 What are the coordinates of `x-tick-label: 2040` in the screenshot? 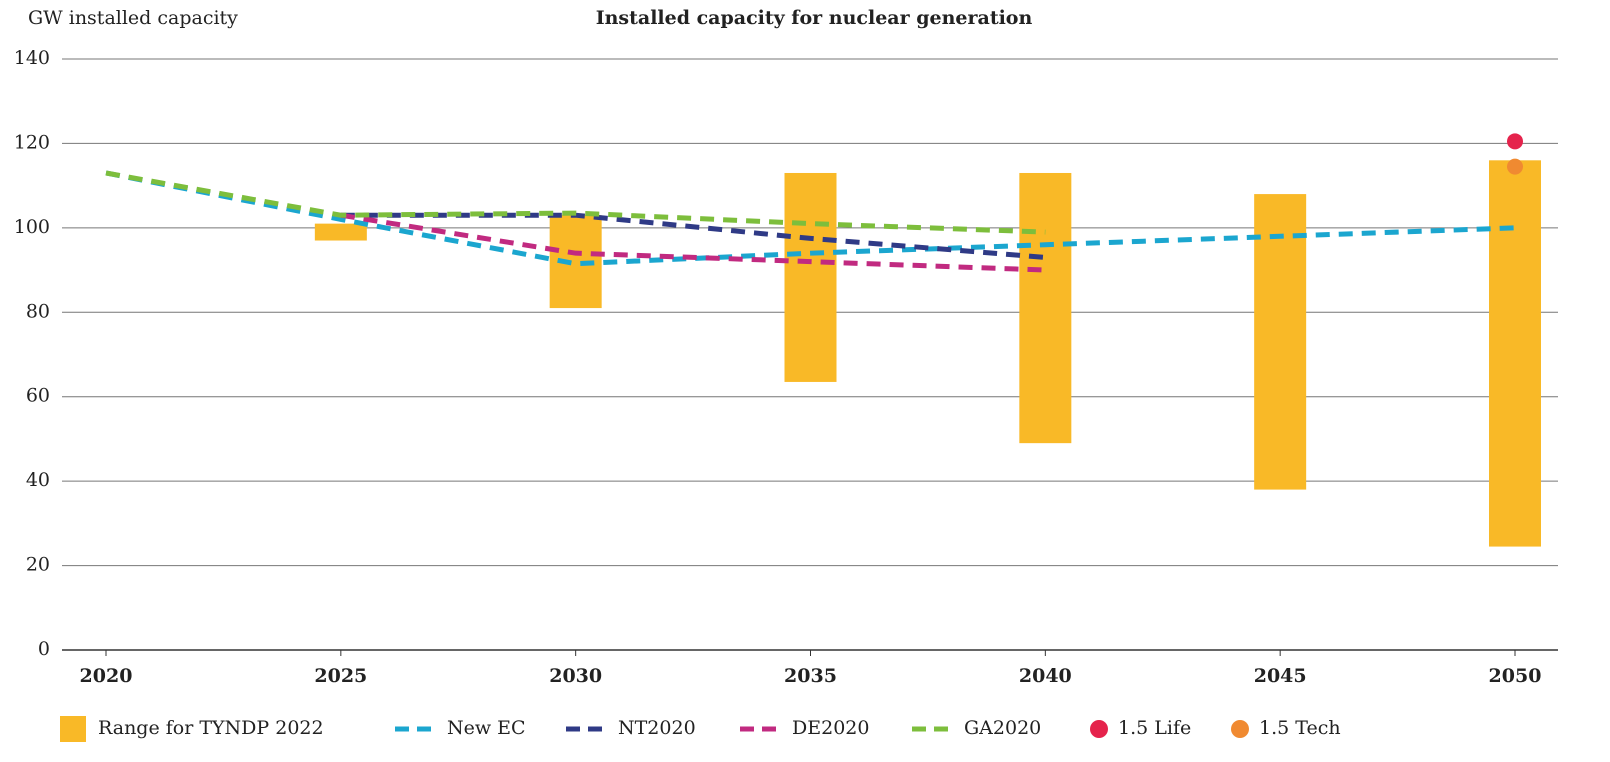 It's located at (1045, 676).